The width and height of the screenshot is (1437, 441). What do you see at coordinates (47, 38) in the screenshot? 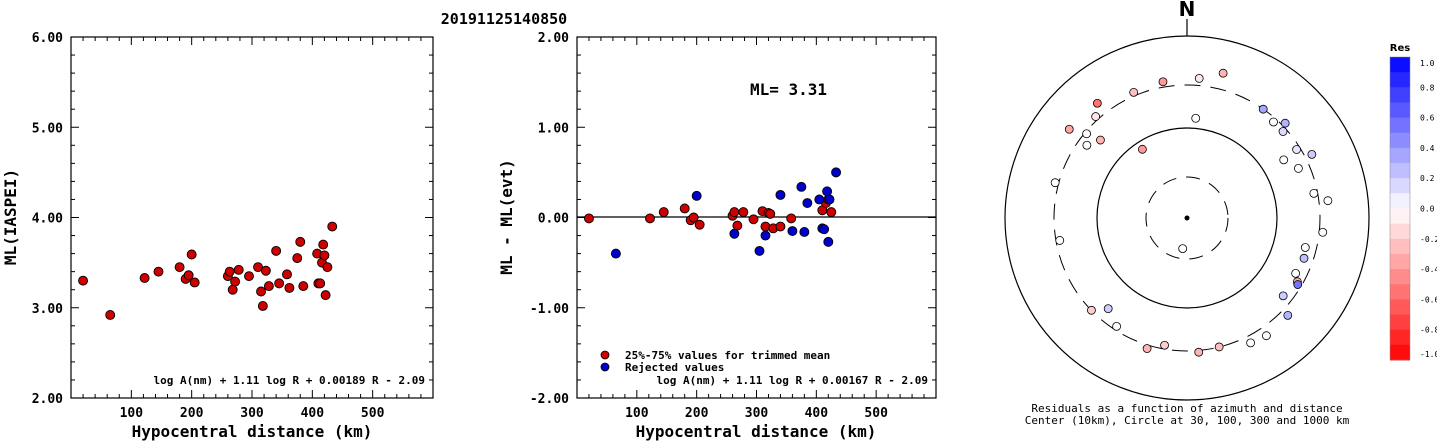
I see `left-y-tick-label: 6.00` at bounding box center [47, 38].